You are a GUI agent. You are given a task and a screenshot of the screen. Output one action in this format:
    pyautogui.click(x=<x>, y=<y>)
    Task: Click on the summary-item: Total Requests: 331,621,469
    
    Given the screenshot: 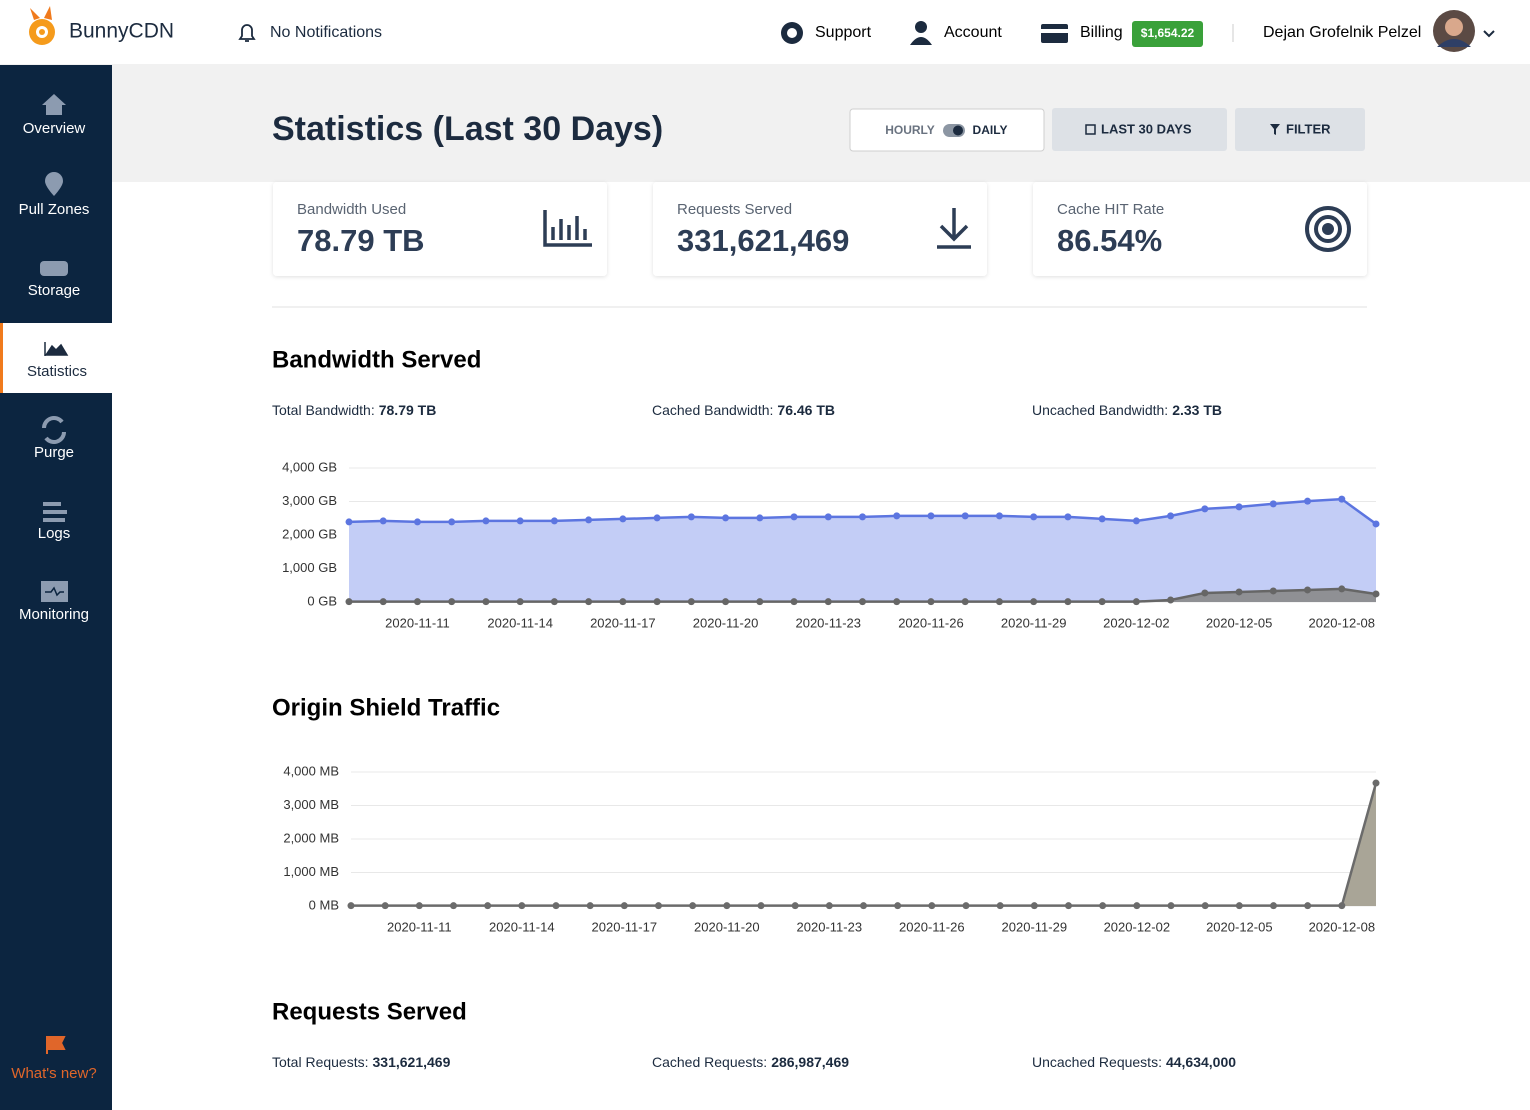 What is the action you would take?
    pyautogui.click(x=361, y=1062)
    